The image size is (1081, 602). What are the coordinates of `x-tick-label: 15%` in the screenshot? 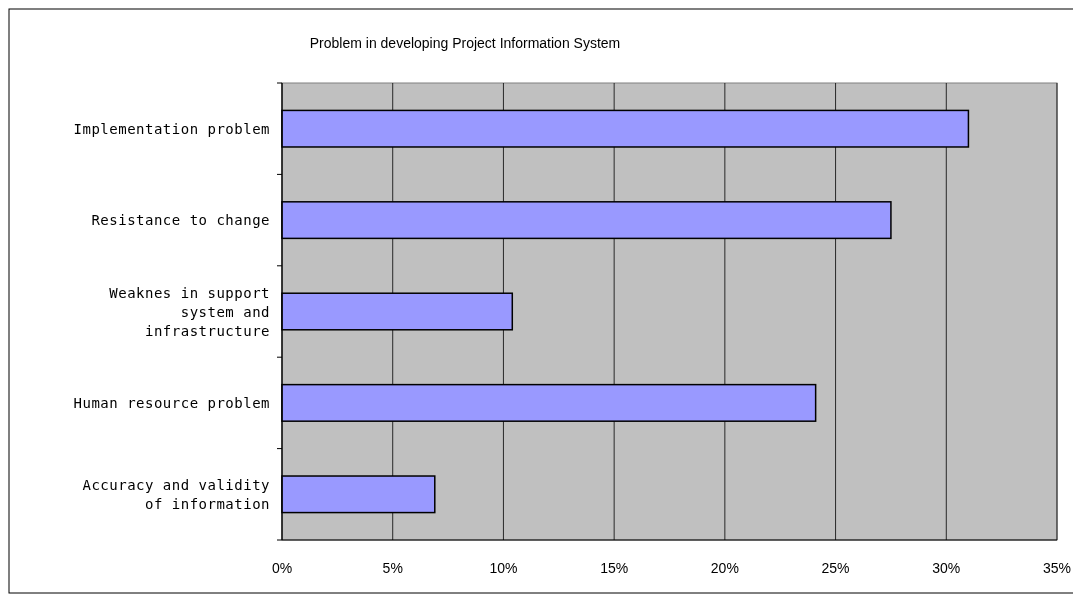 It's located at (614, 568).